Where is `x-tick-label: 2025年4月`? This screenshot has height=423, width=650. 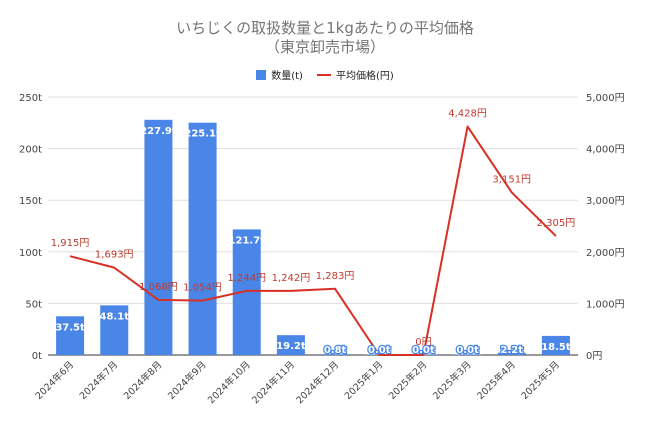
x-tick-label: 2025年4月 is located at coordinates (496, 380).